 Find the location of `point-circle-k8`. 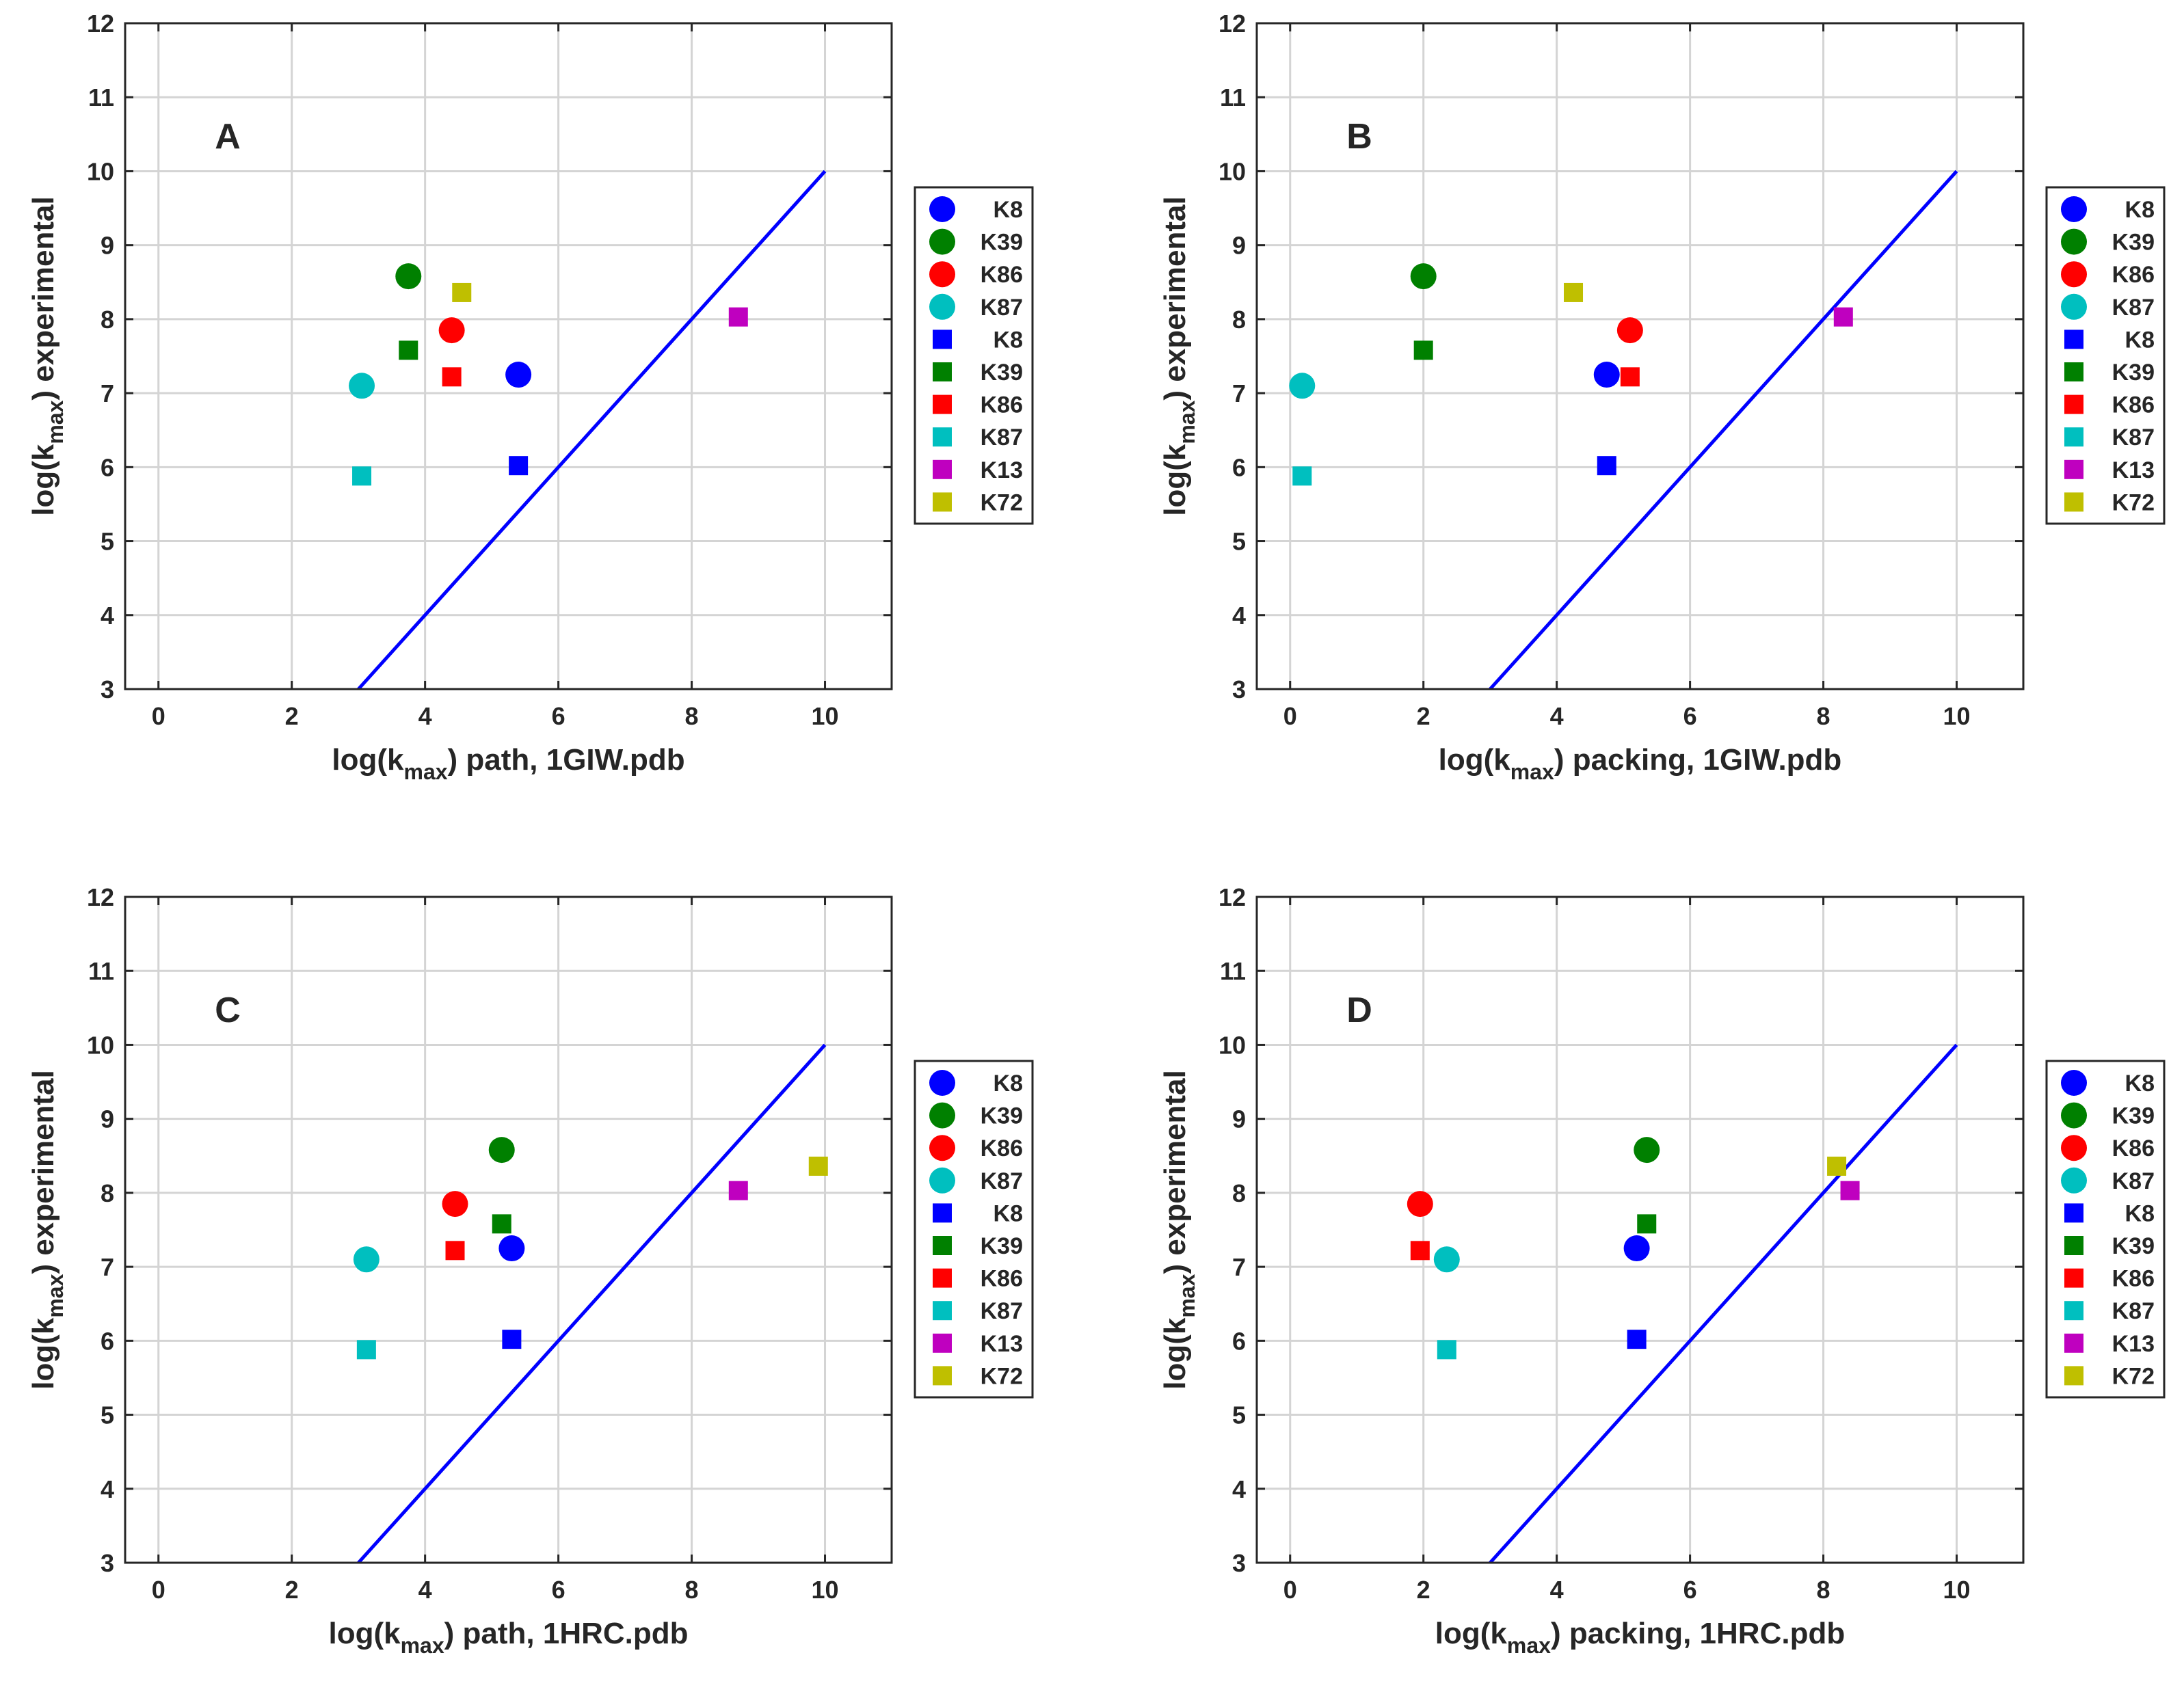

point-circle-k8 is located at coordinates (511, 1249).